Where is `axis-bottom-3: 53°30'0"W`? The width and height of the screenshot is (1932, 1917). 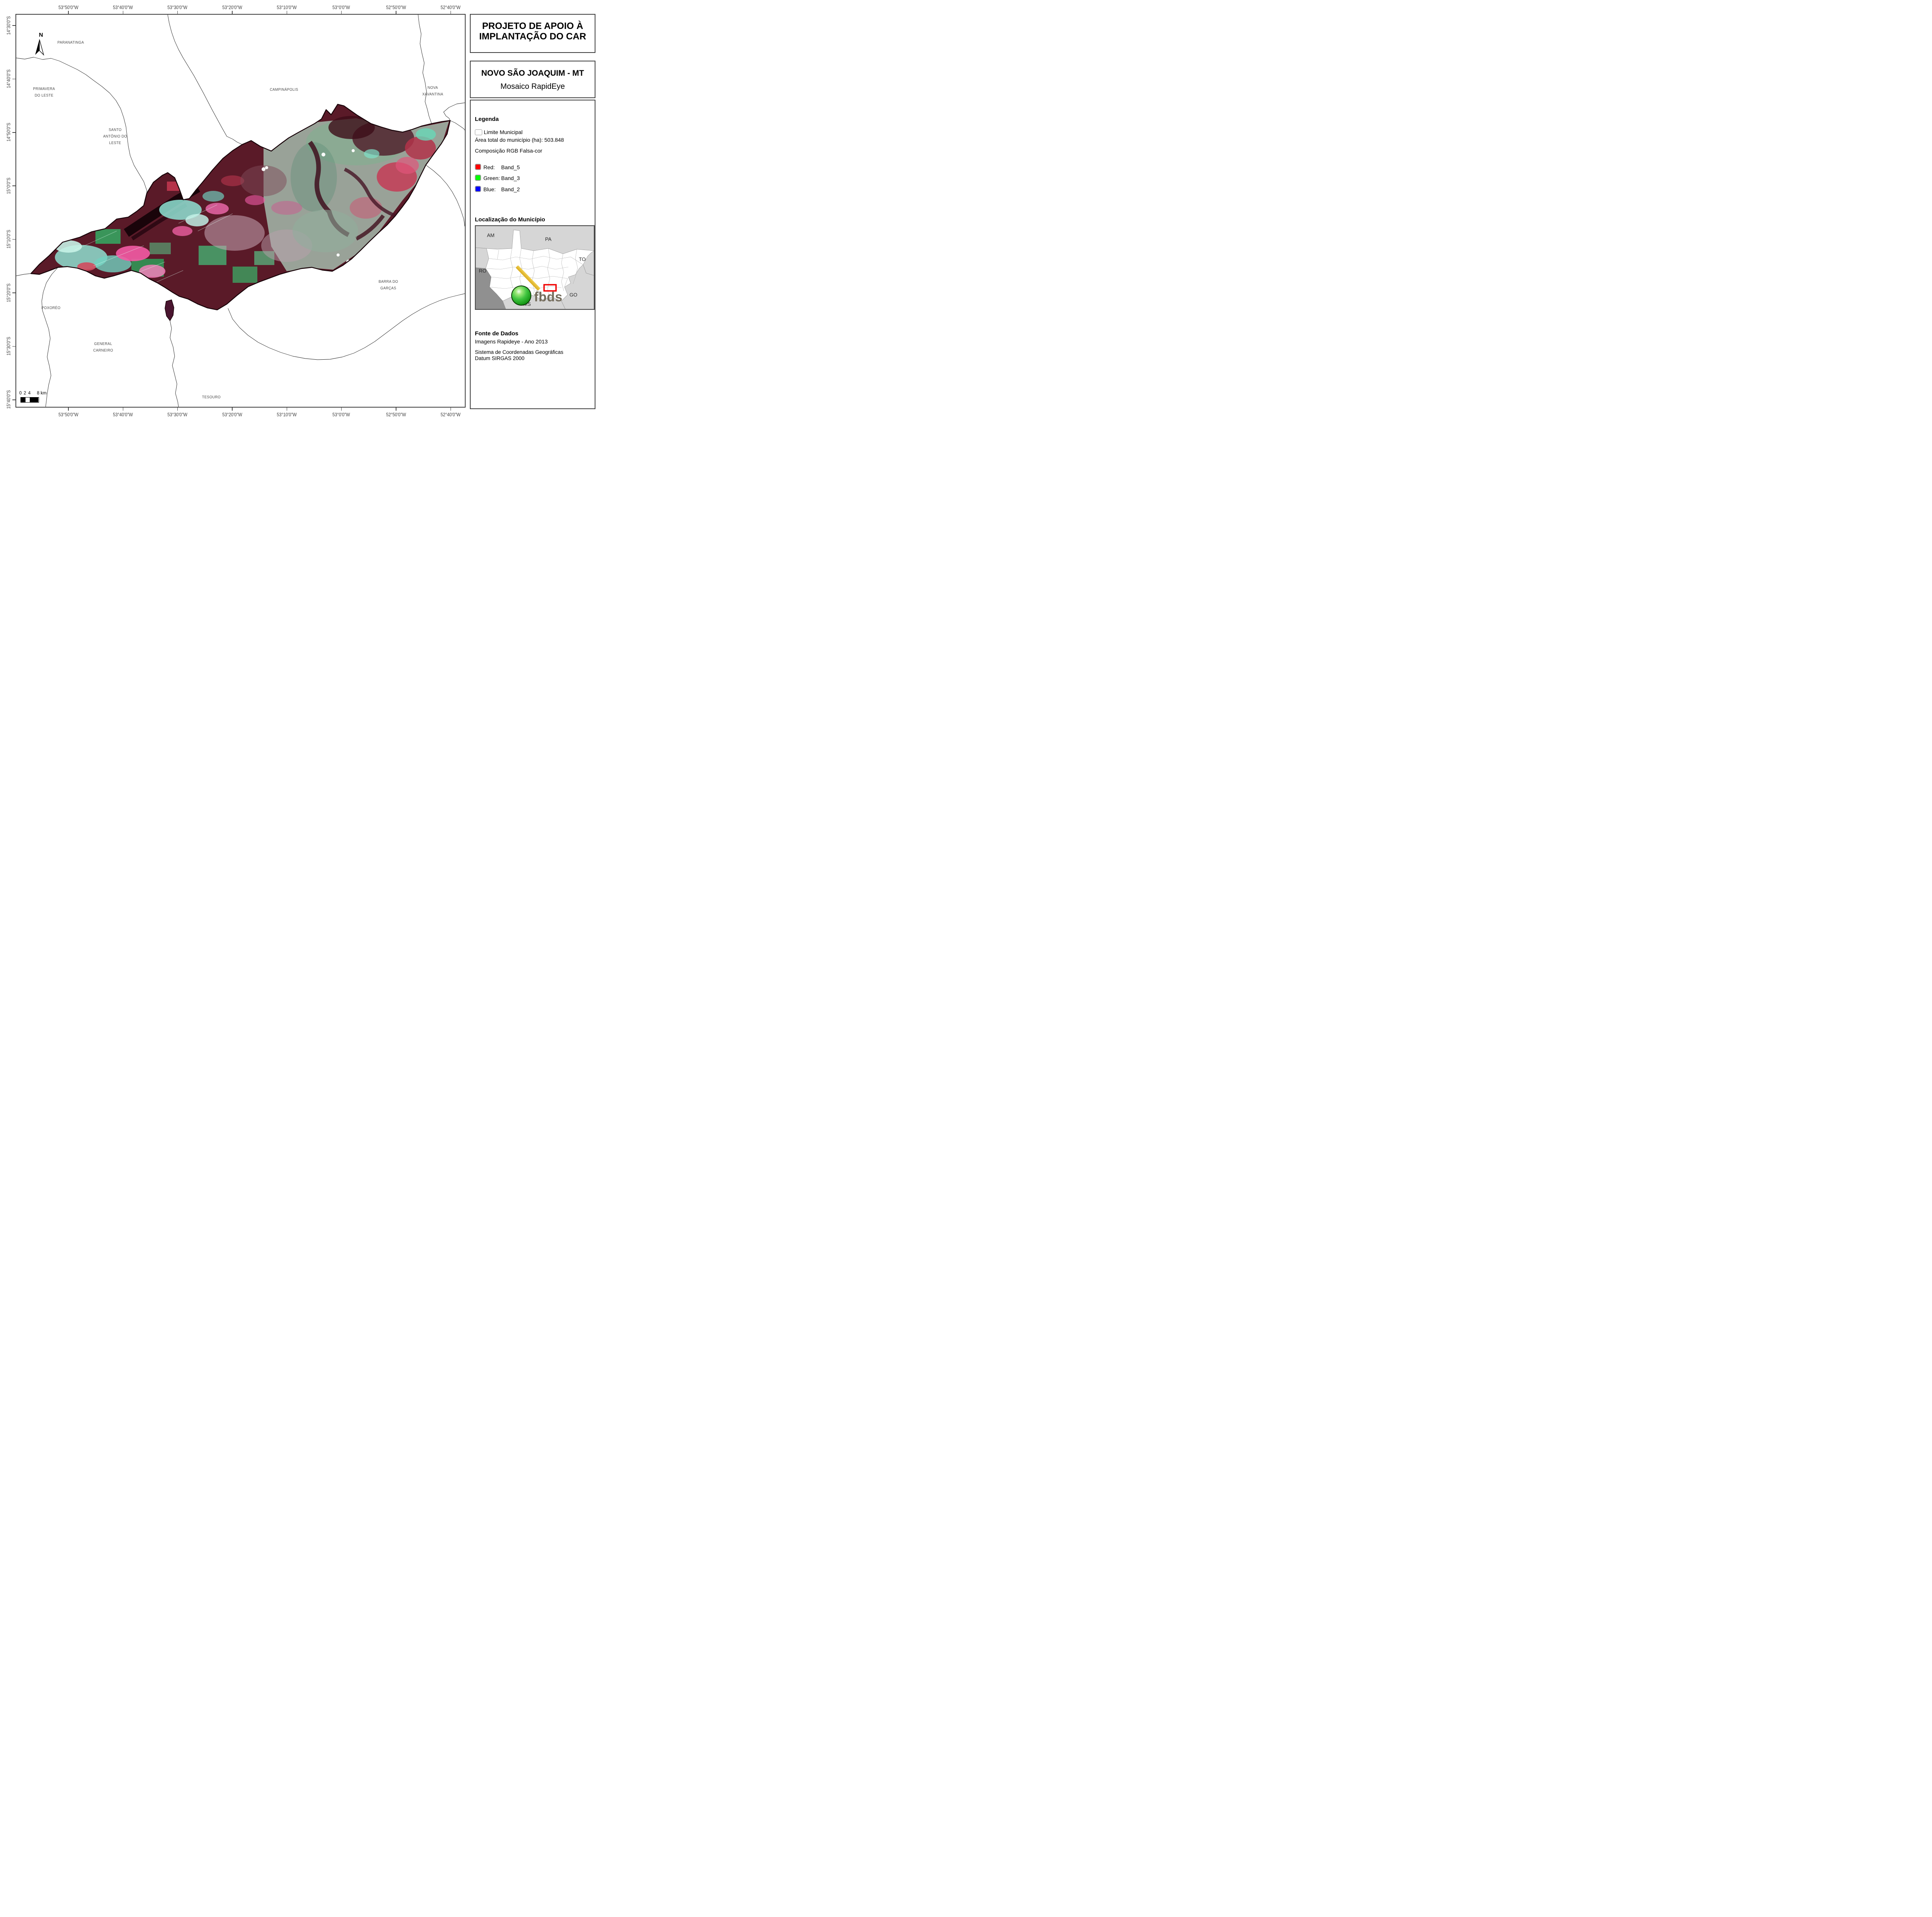
axis-bottom-3: 53°30'0"W is located at coordinates (177, 414).